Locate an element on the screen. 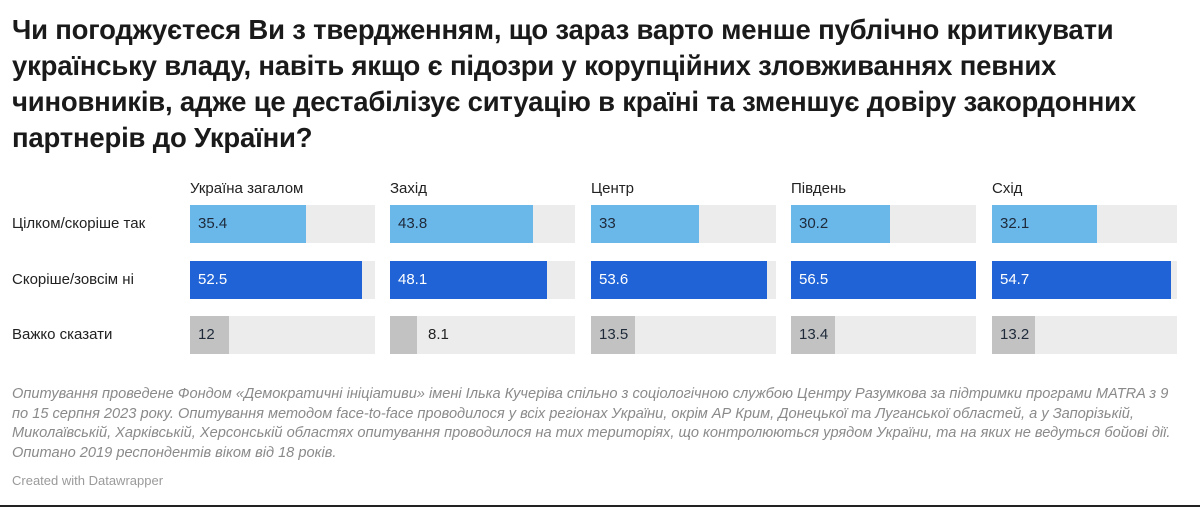  datawrapper-credit: Created with Datawrapper is located at coordinates (88, 480).